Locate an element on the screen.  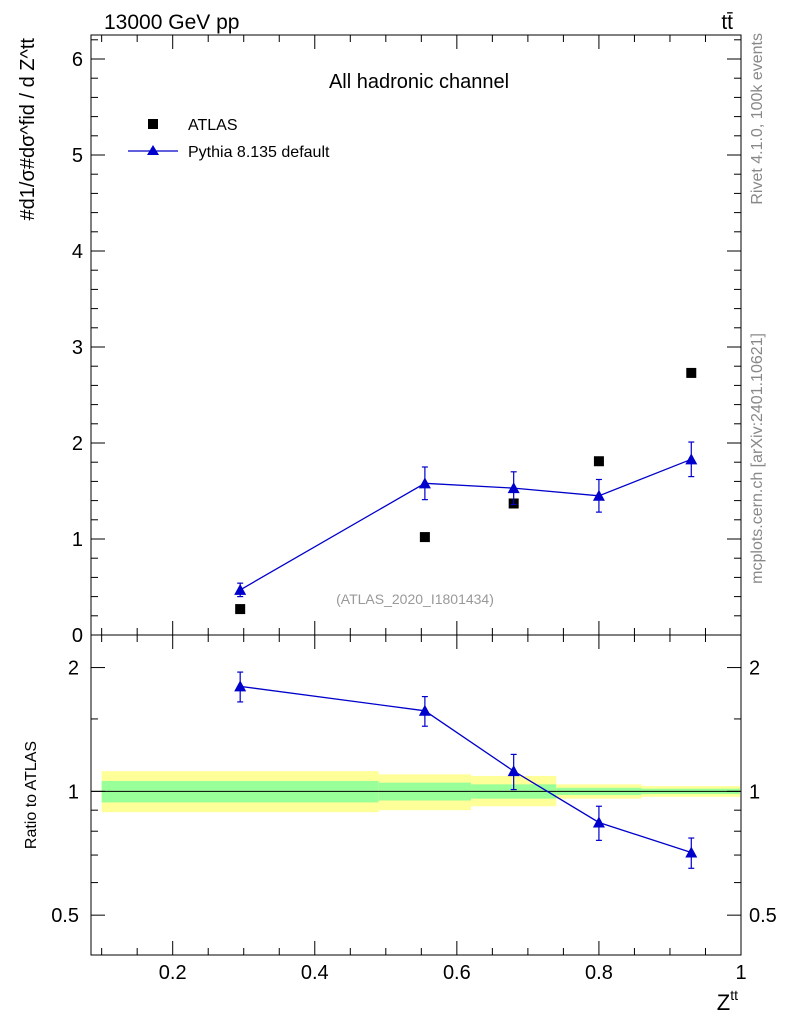
main-ylabel: #d1/σ#dσ^fid / d Z^tt is located at coordinates (28, 129).